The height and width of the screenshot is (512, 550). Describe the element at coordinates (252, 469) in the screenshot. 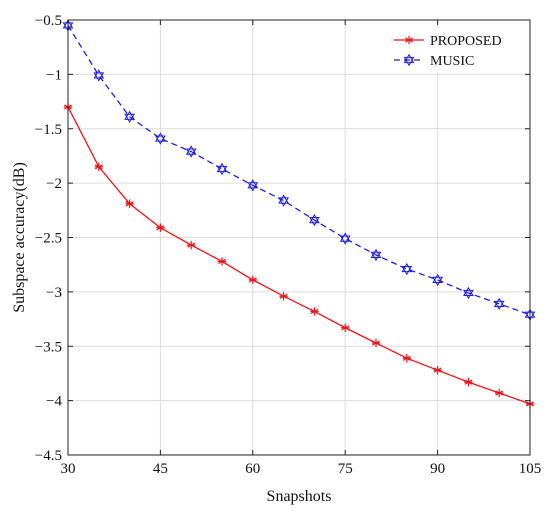

I see `x-tick-label: 60` at that location.